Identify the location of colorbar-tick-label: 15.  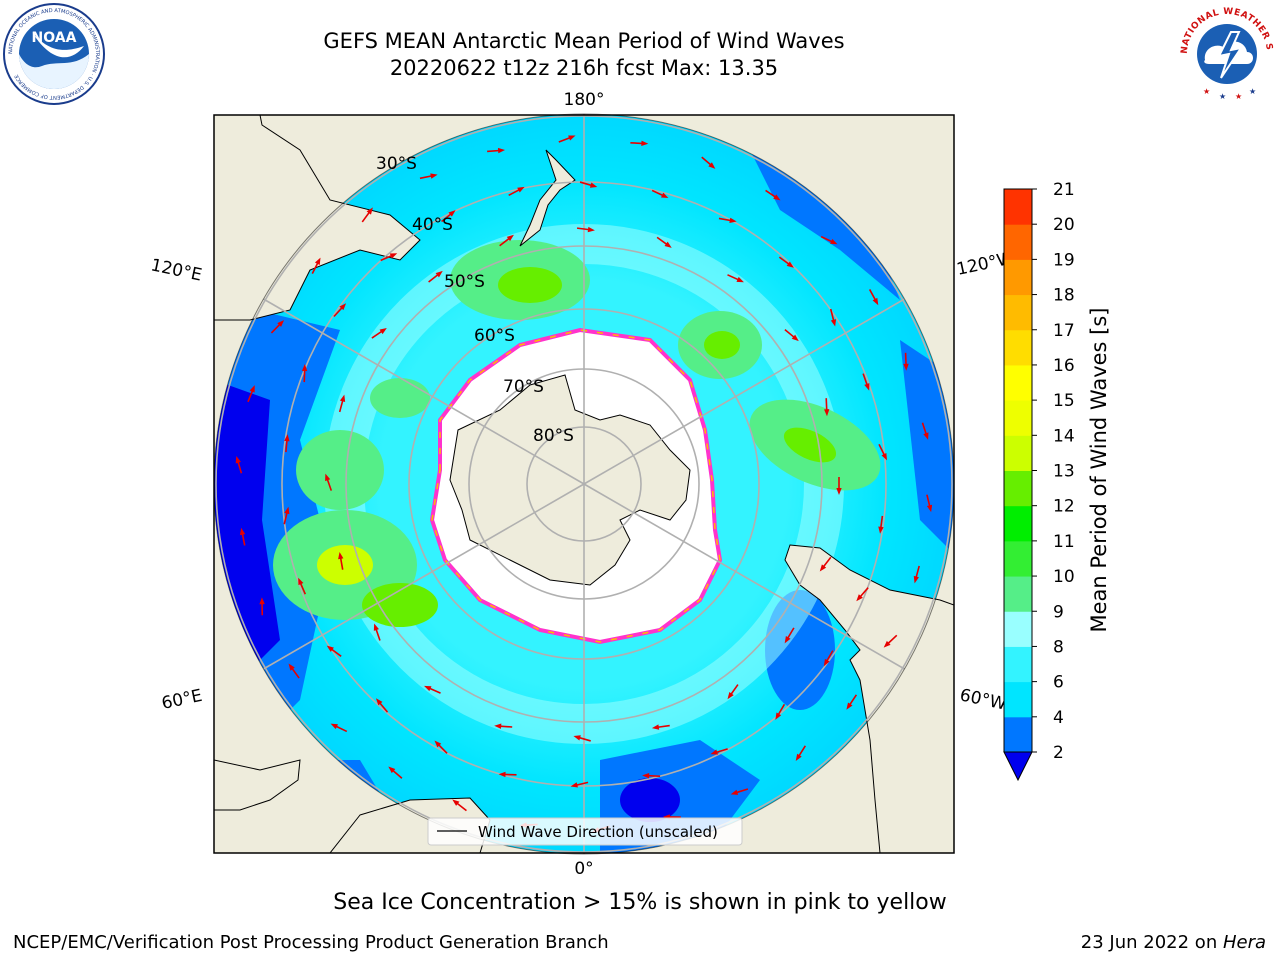
(1064, 401).